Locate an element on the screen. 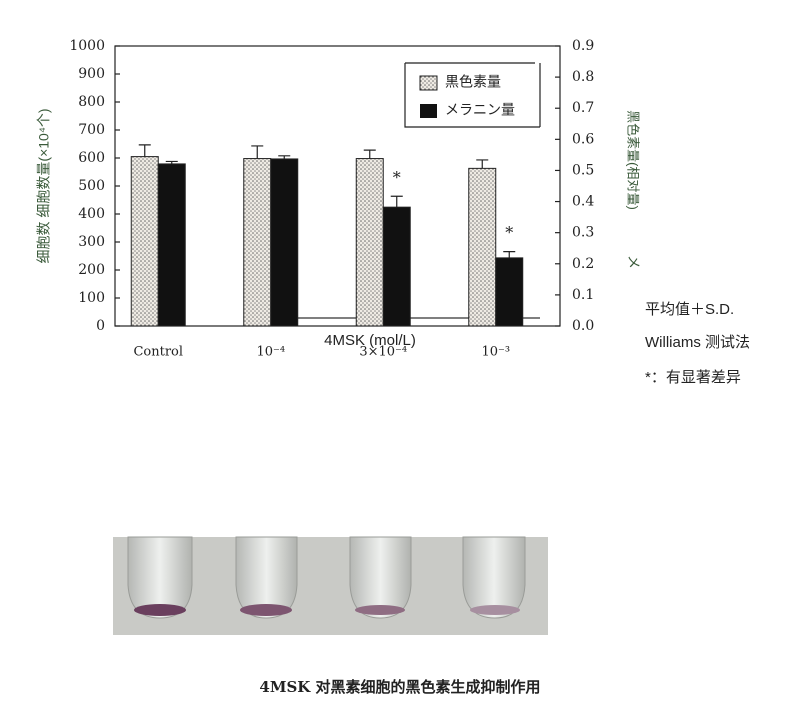  y-tick-label: 1000 is located at coordinates (87, 46).